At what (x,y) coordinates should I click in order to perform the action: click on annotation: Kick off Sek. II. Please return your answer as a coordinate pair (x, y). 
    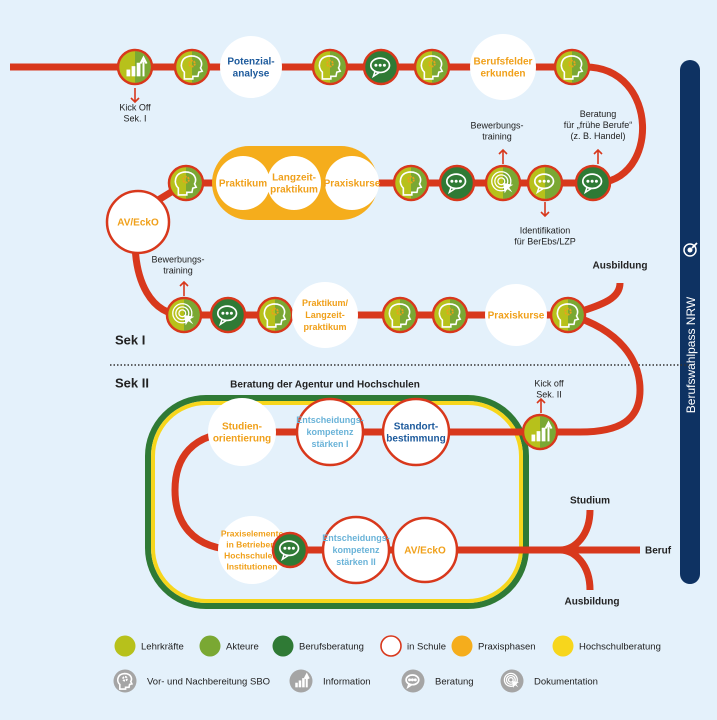
    Looking at the image, I should click on (549, 396).